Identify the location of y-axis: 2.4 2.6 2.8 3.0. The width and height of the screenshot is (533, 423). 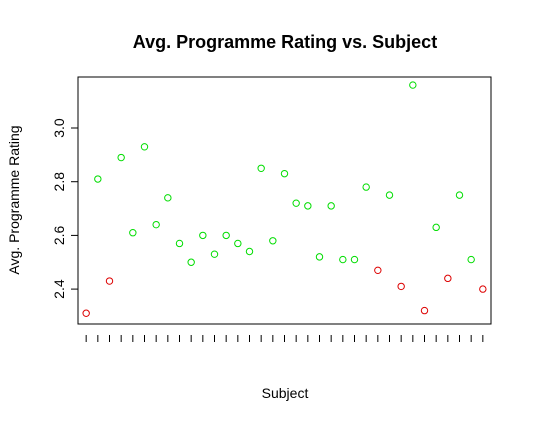
(65, 208).